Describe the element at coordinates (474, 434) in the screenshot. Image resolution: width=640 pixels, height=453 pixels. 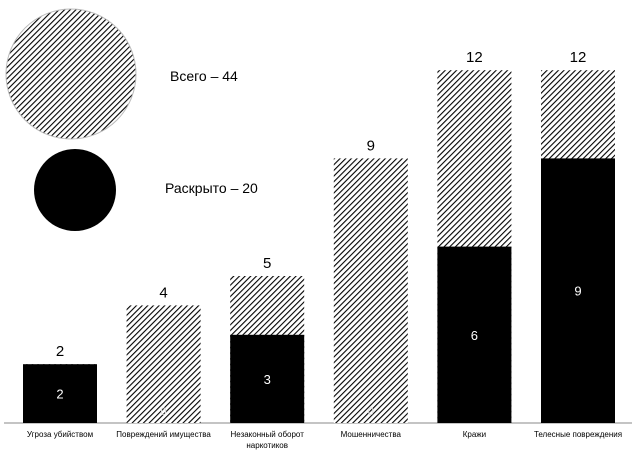
I see `category-label-4: Кражи` at that location.